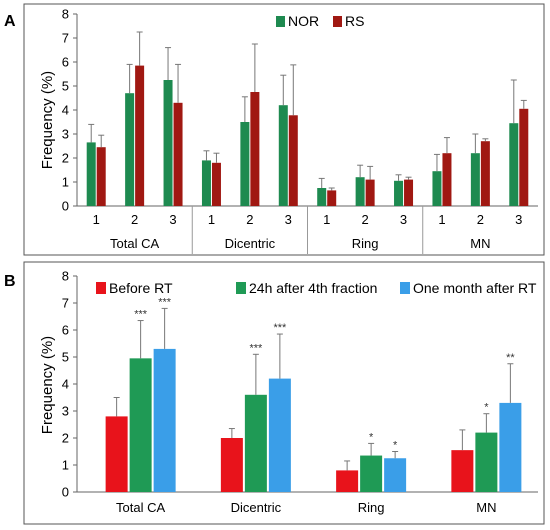  Describe the element at coordinates (371, 507) in the screenshot. I see `x-tick-label: Ring` at that location.